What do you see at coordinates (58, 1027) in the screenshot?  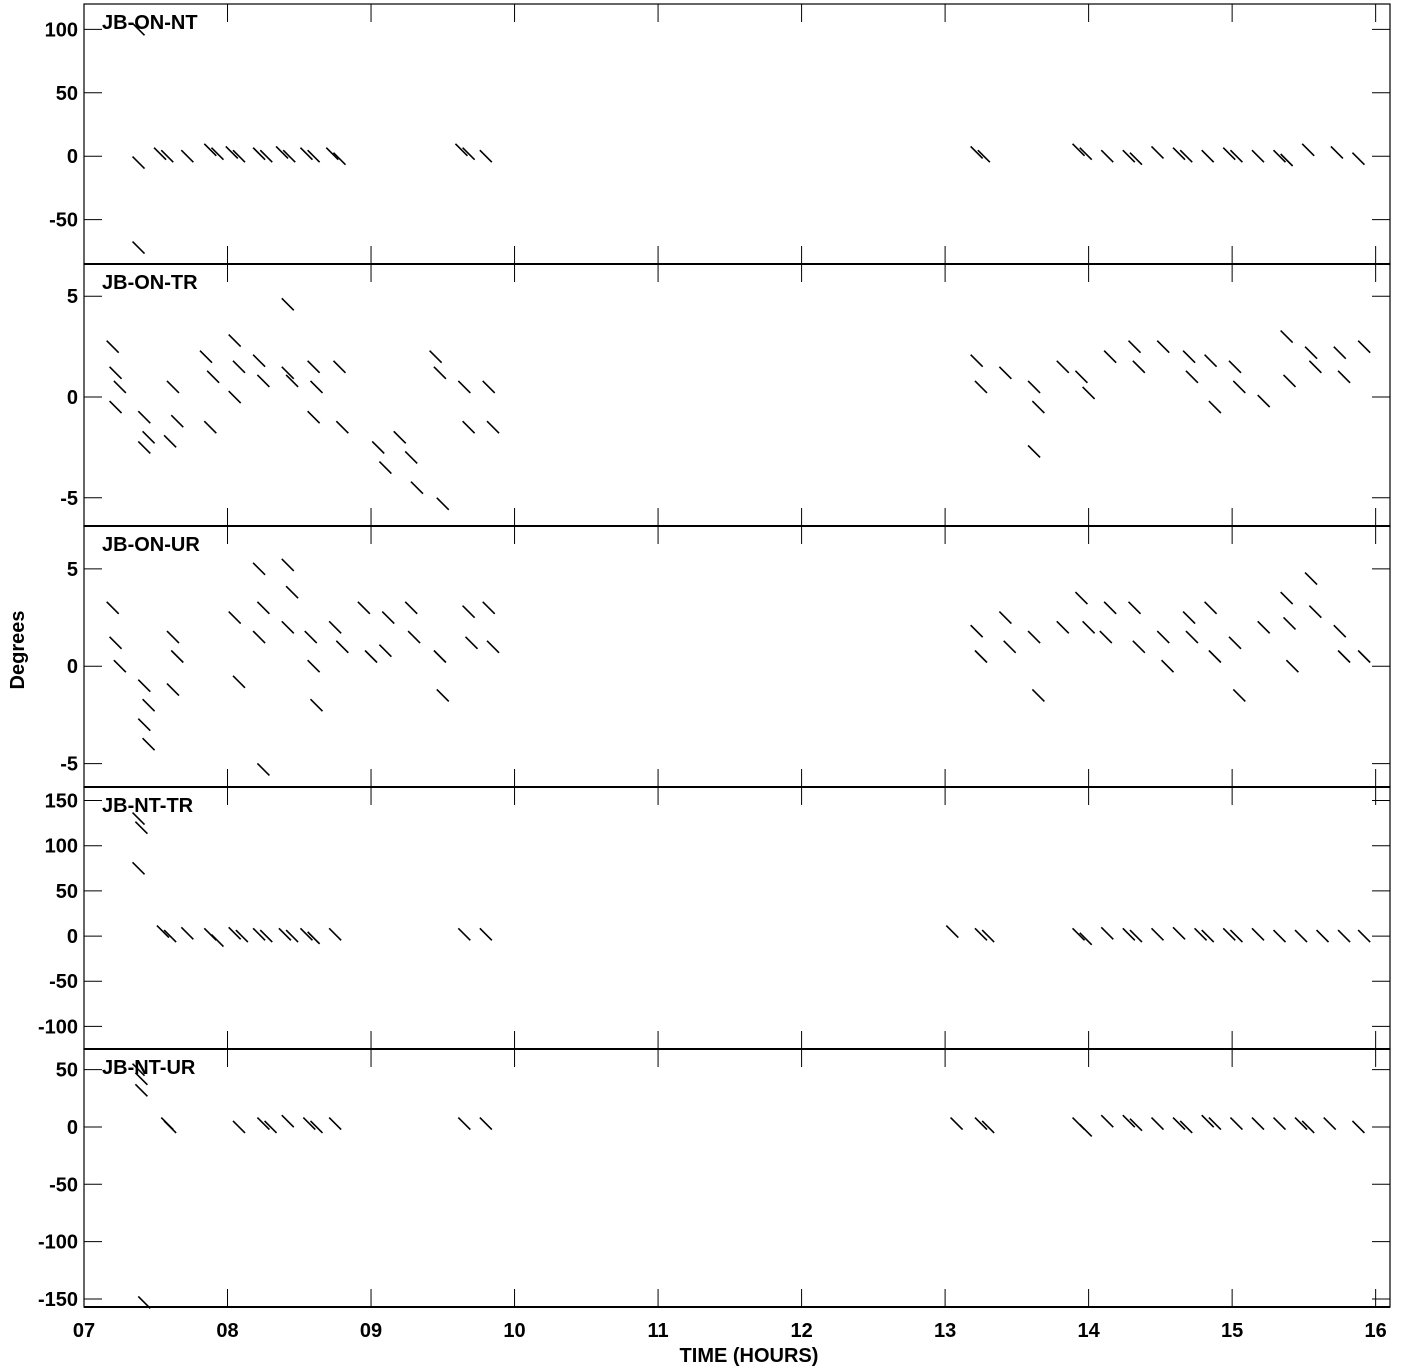 I see `y-tick-label: -100` at bounding box center [58, 1027].